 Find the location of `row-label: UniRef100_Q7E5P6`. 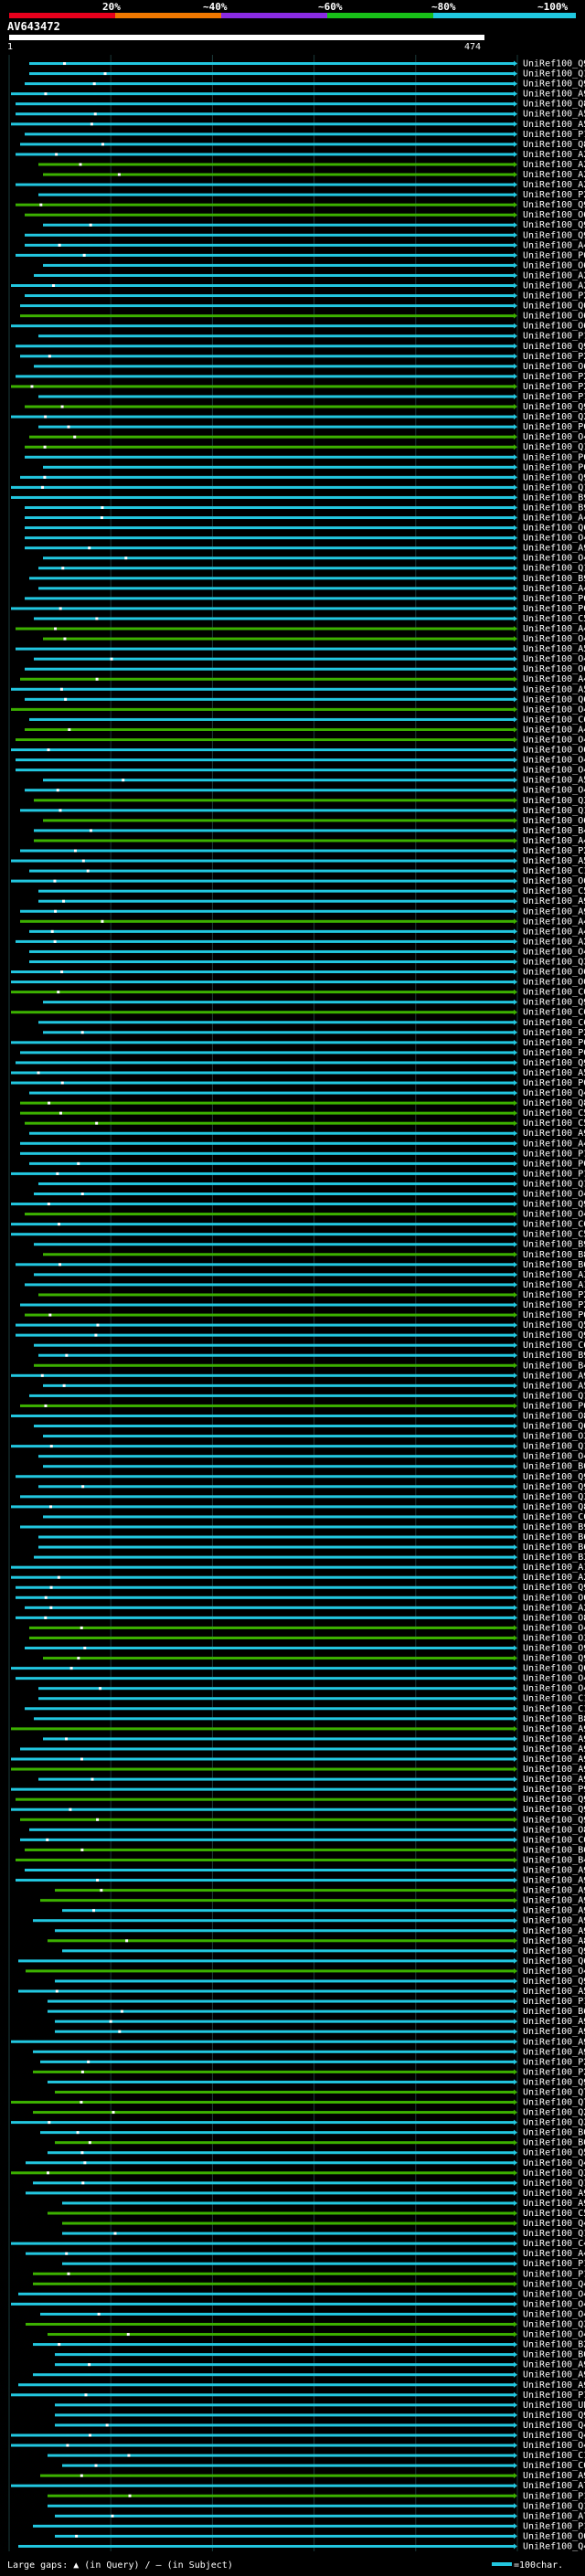

row-label: UniRef100_Q7E5P6 is located at coordinates (554, 2092).